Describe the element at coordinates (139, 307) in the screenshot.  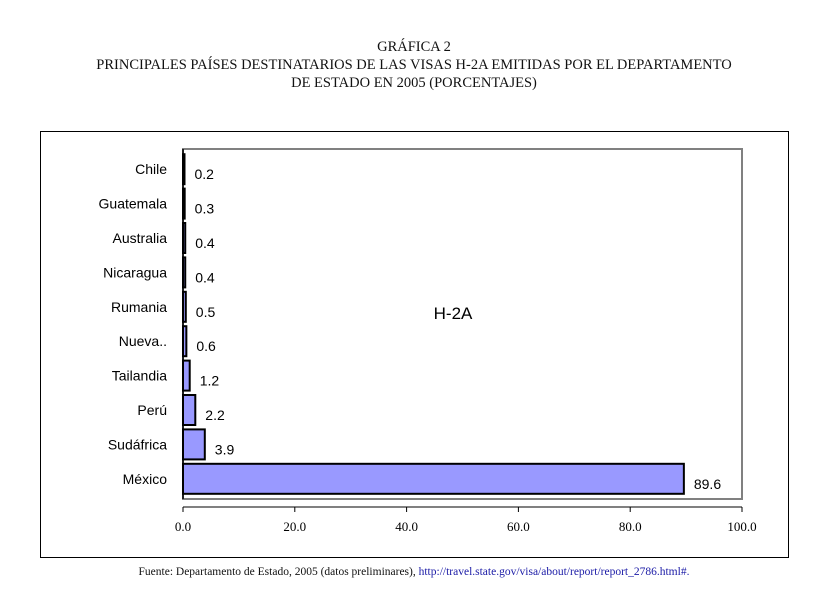
I see `category-label: Rumania` at that location.